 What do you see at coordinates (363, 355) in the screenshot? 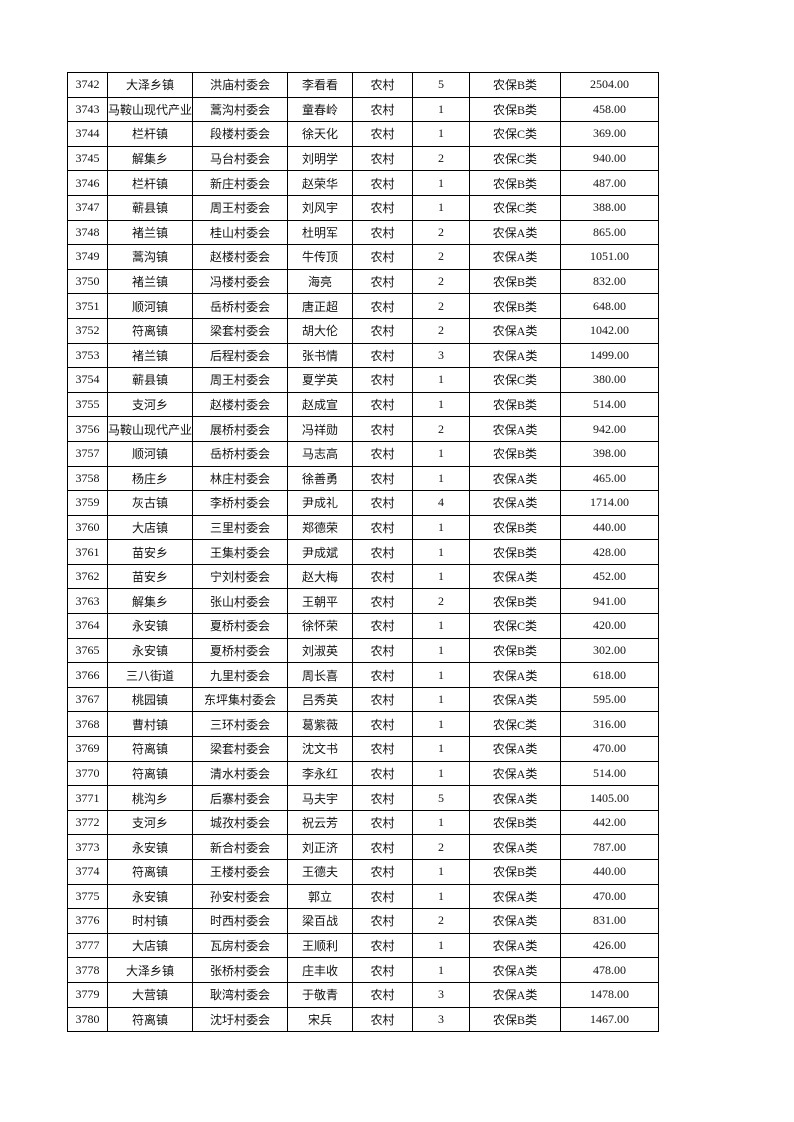
I see `table-row: 3753 褚兰镇 后程村委会 张书情 农村 3 农保A类 1499.00` at bounding box center [363, 355].